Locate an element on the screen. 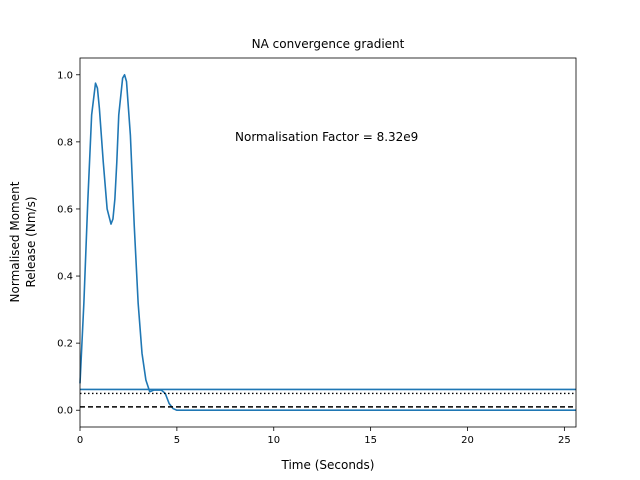 This screenshot has height=480, width=640. y-axis-title-line-1: Normalised Moment is located at coordinates (15, 241).